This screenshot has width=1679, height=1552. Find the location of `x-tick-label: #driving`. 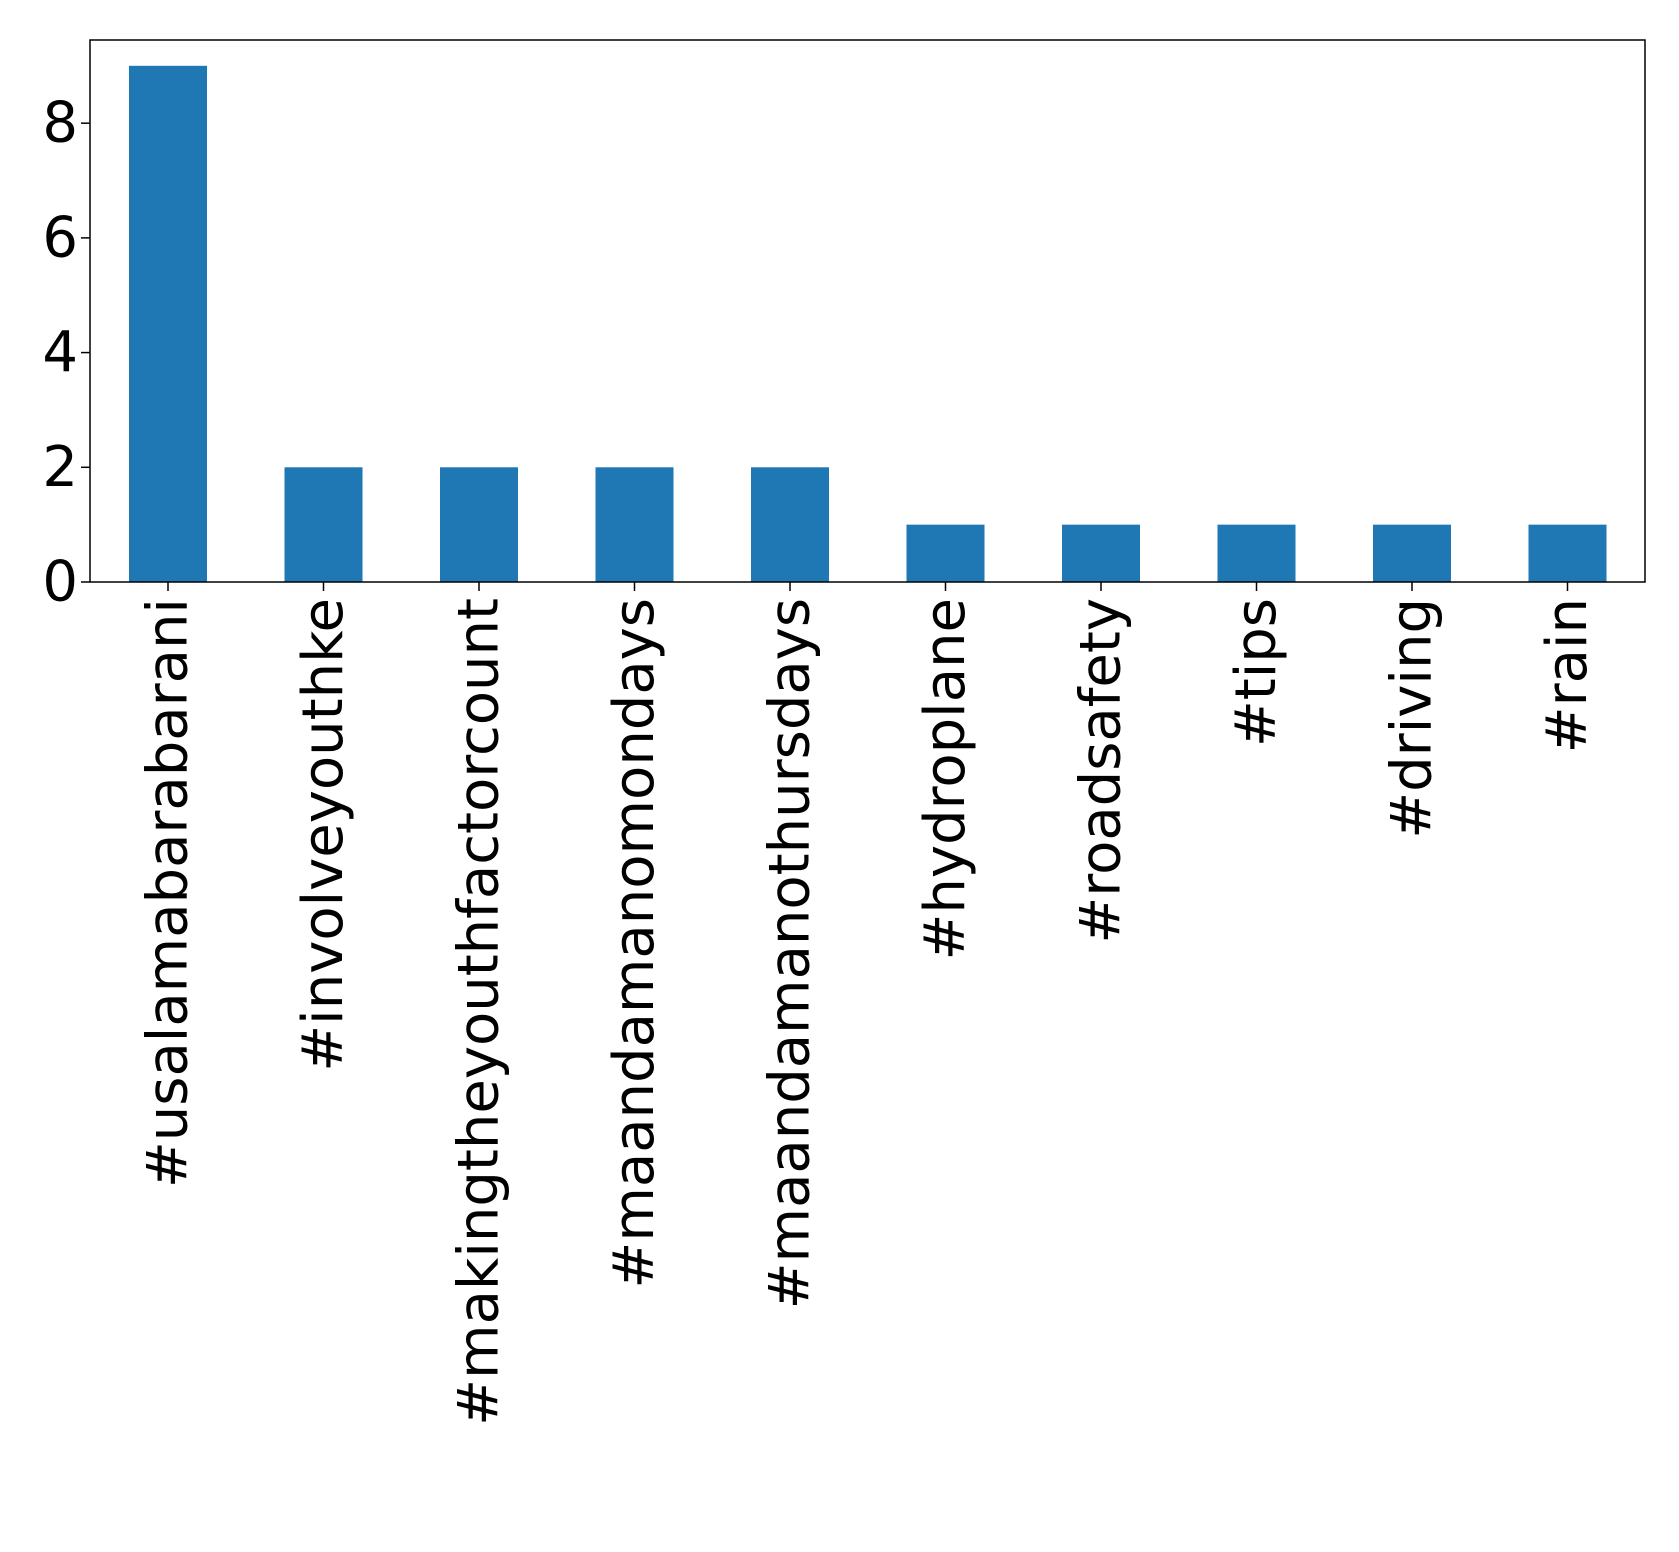

x-tick-label: #driving is located at coordinates (1412, 718).